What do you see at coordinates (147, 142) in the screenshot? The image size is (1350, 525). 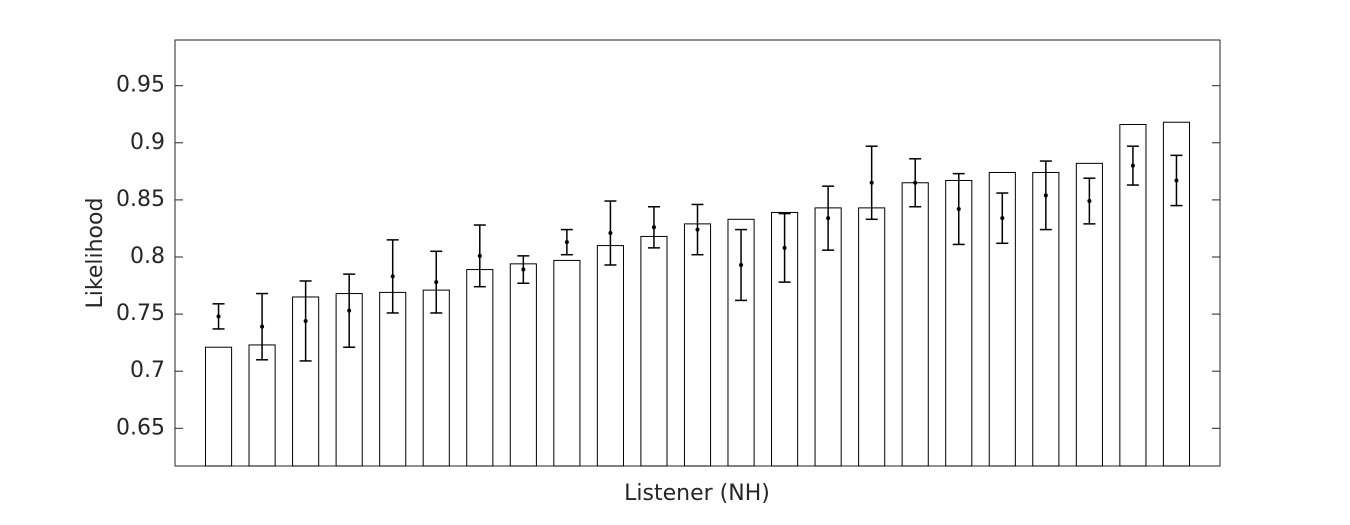 I see `y-tick-label: 0.9` at bounding box center [147, 142].